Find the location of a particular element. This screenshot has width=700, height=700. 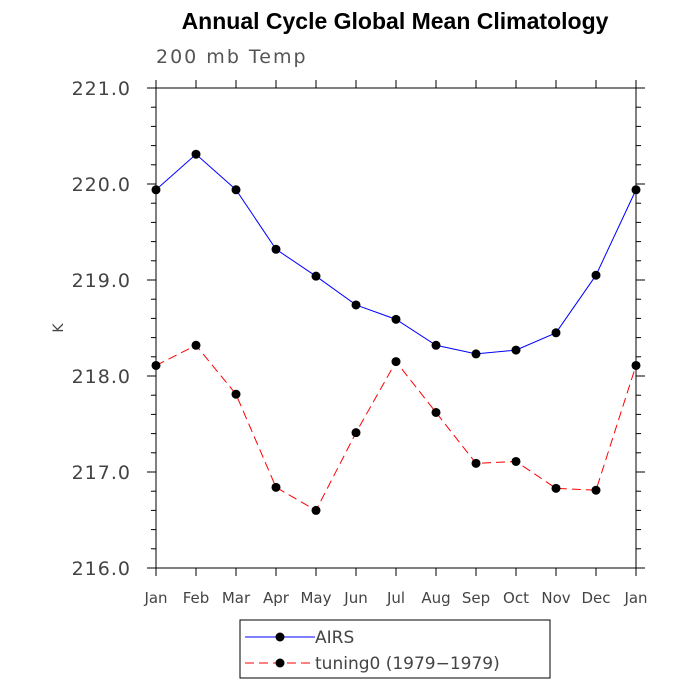

legend-box is located at coordinates (395, 649).